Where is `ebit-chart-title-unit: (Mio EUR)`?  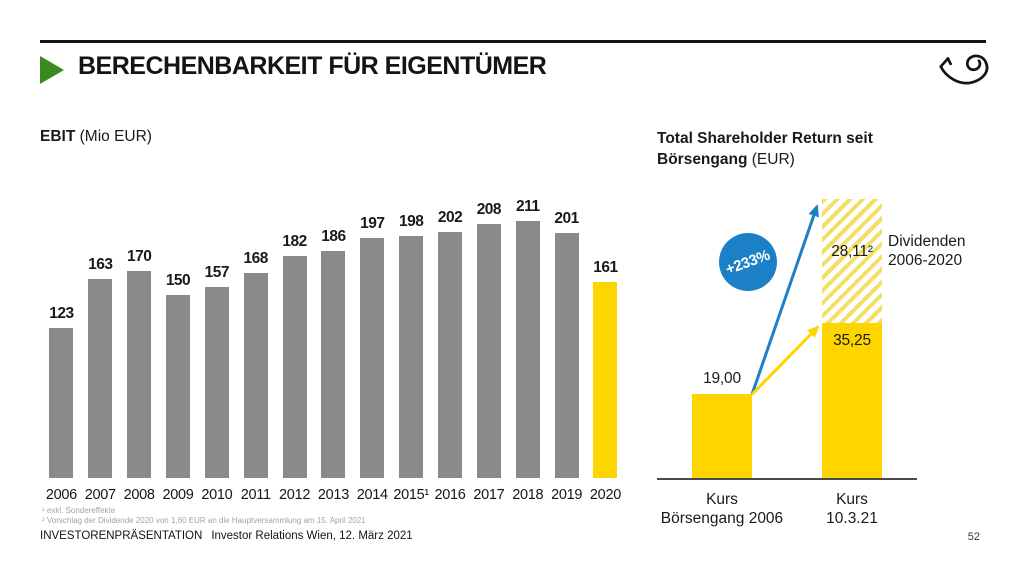
ebit-chart-title-unit: (Mio EUR) is located at coordinates (113, 136).